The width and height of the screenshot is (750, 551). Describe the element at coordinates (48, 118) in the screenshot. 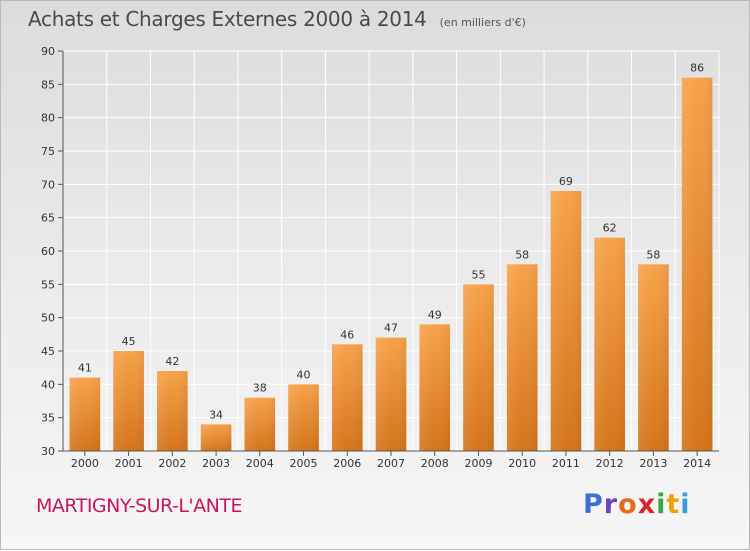

I see `y-tick-label: 80` at that location.